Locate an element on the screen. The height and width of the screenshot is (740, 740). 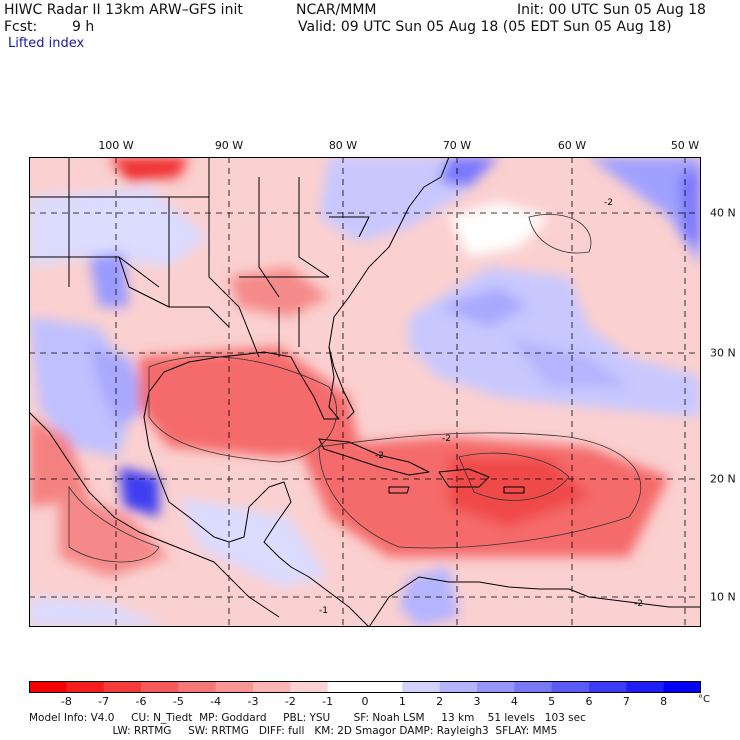
colorbar-tick-label: -7 is located at coordinates (104, 701).